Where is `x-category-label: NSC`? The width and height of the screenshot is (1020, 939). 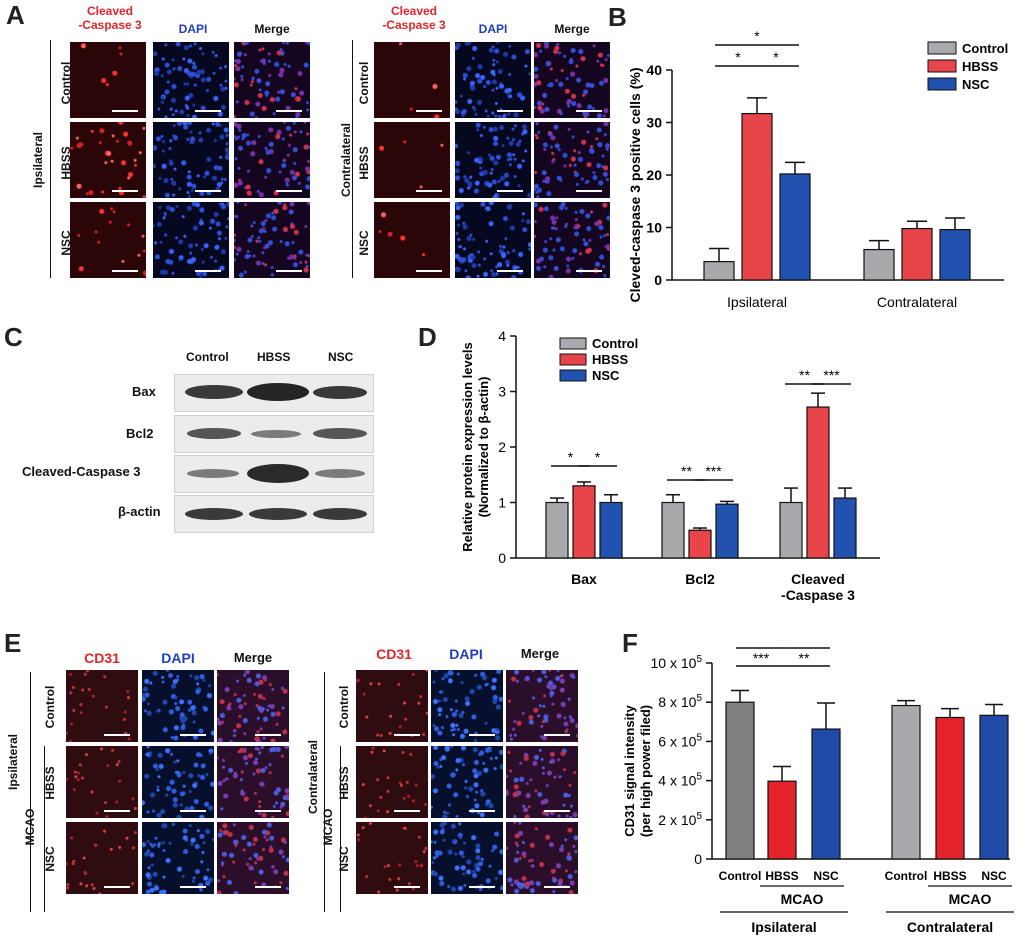
x-category-label: NSC is located at coordinates (994, 876).